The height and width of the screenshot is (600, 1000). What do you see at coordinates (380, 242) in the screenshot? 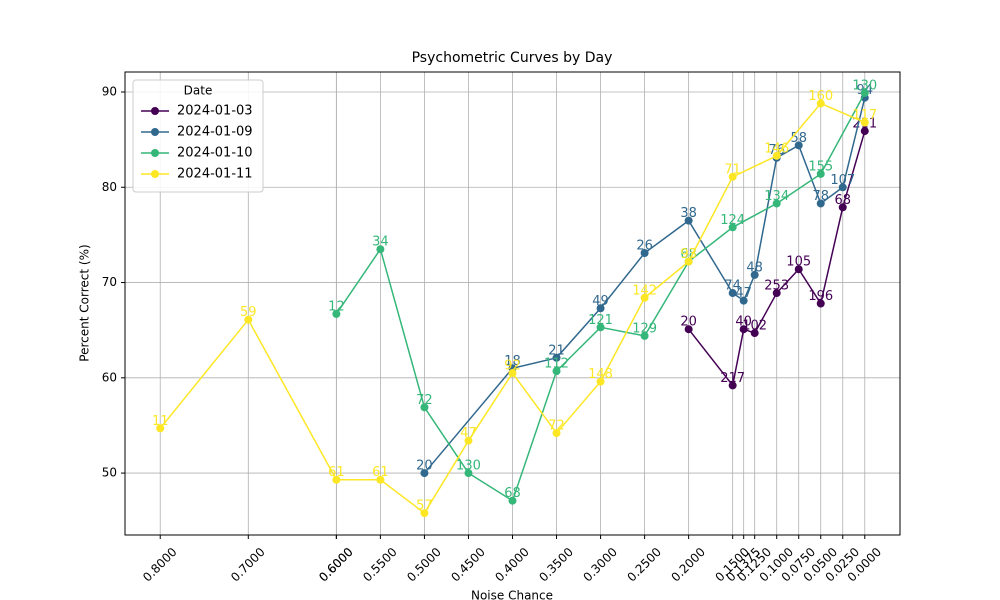
I see `count-label: 34` at bounding box center [380, 242].